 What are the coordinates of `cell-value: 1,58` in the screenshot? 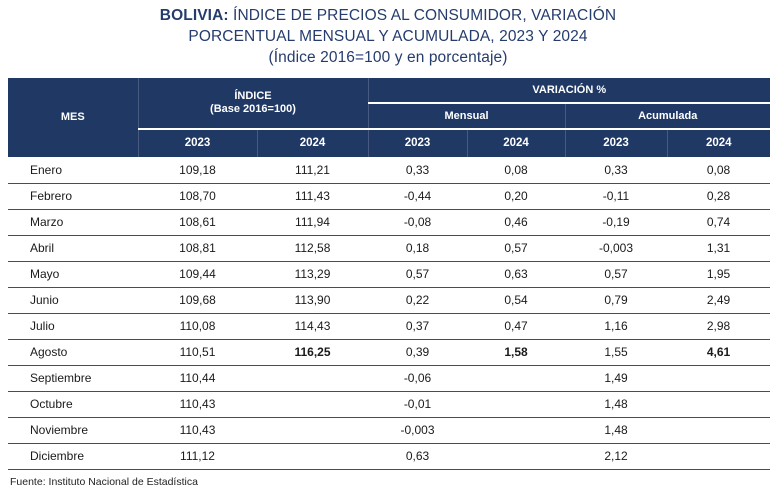 It's located at (516, 352).